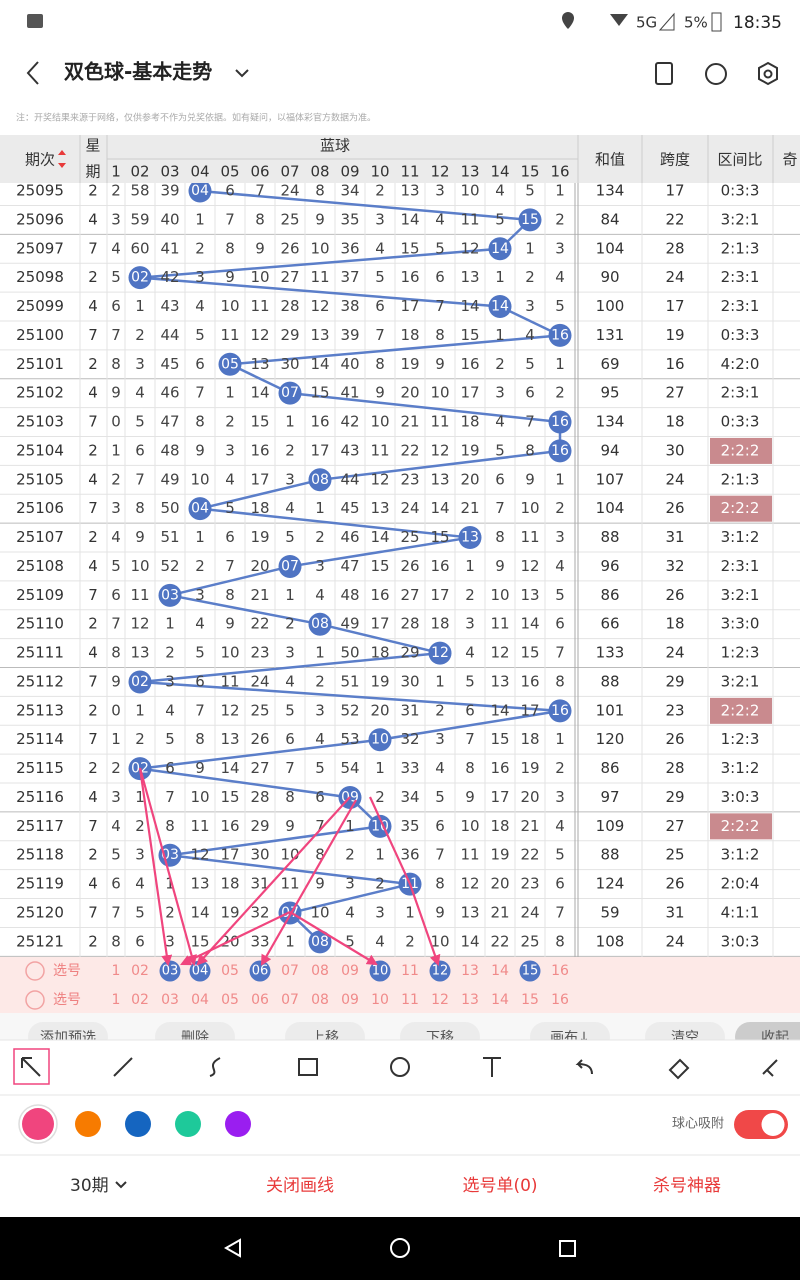  What do you see at coordinates (584, 1067) in the screenshot?
I see `tool-undo` at bounding box center [584, 1067].